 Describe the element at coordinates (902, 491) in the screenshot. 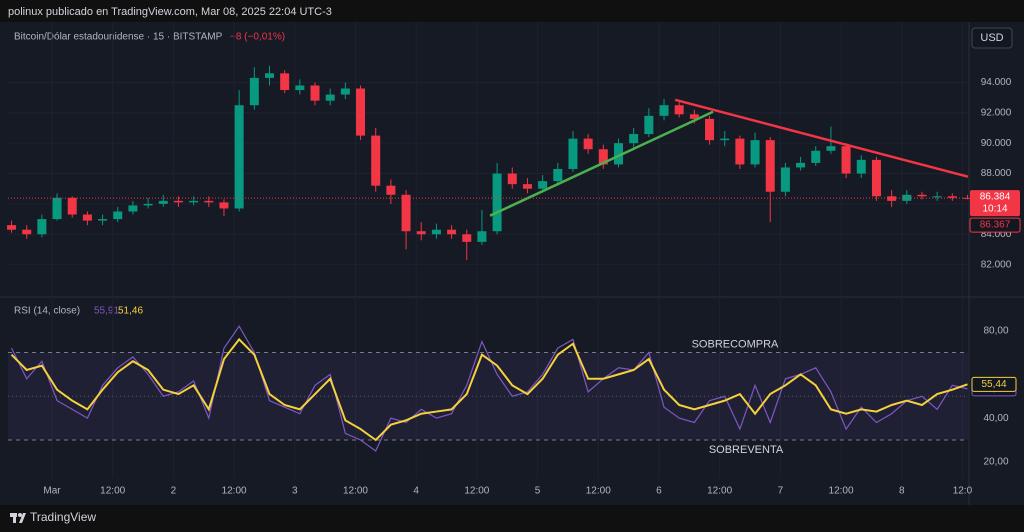

I see `x-tick-label: 8` at that location.